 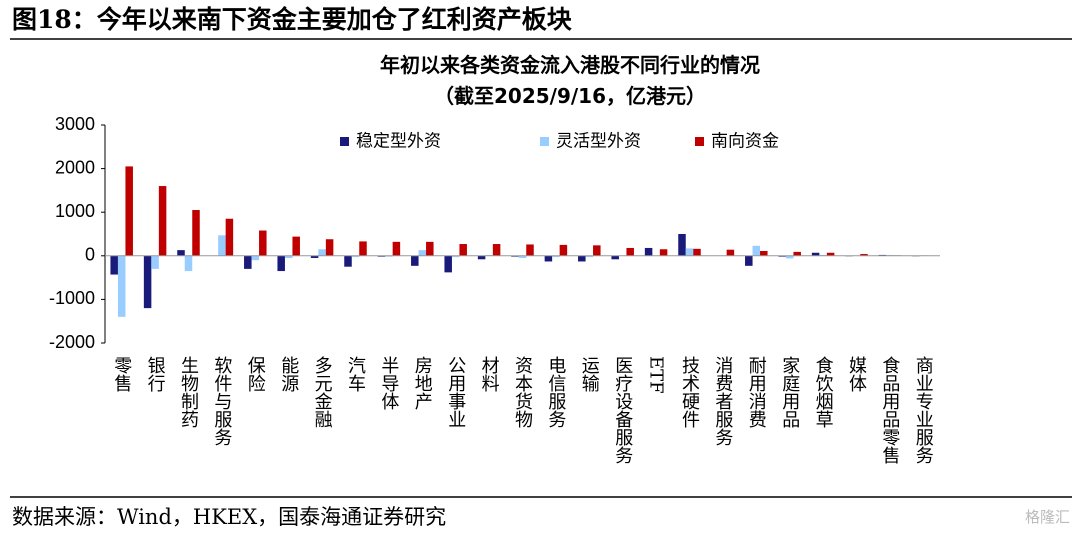 I want to click on figure-title: 图18：今年以来南下资金主要加仓了红利资产板块, so click(x=292, y=19).